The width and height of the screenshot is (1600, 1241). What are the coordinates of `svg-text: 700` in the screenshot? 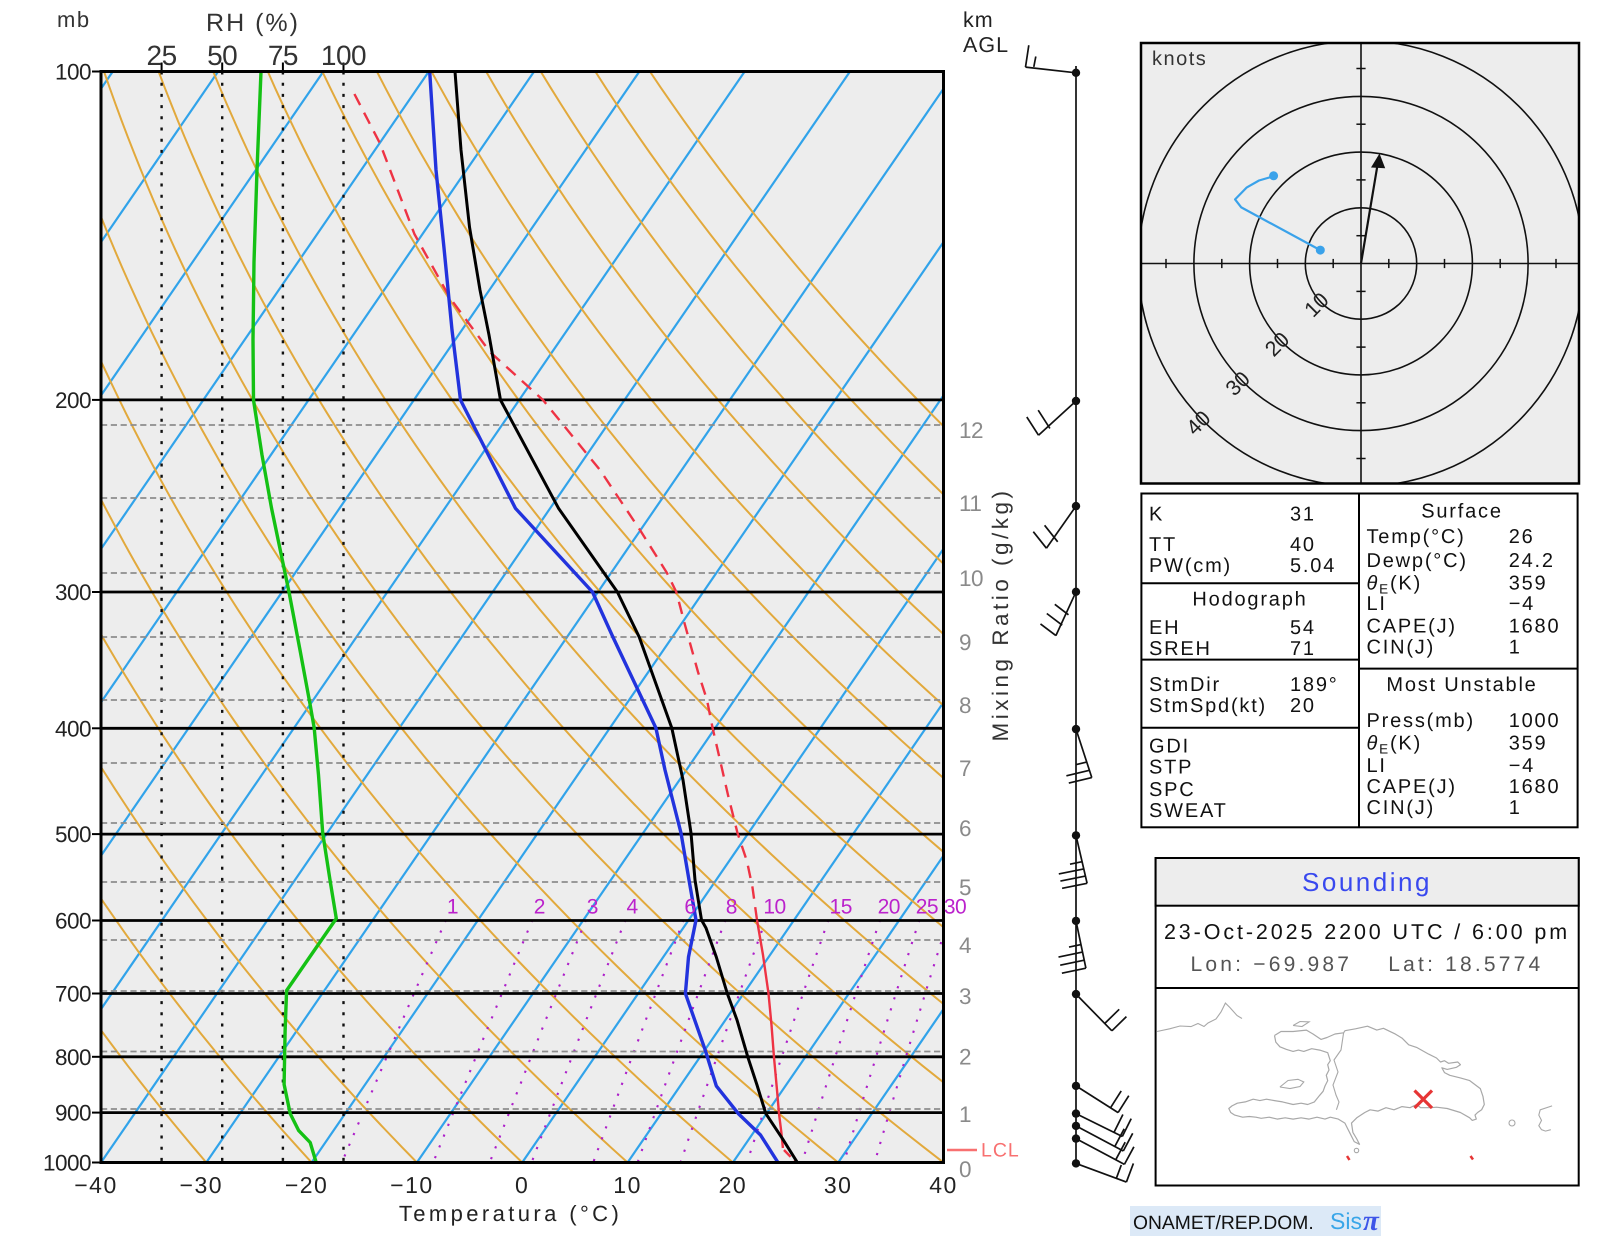 It's located at (73, 994).